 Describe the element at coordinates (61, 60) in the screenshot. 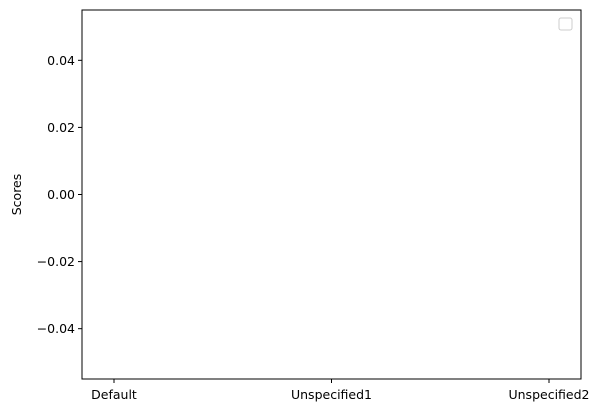

I see `y-tick-label: 0.04` at that location.